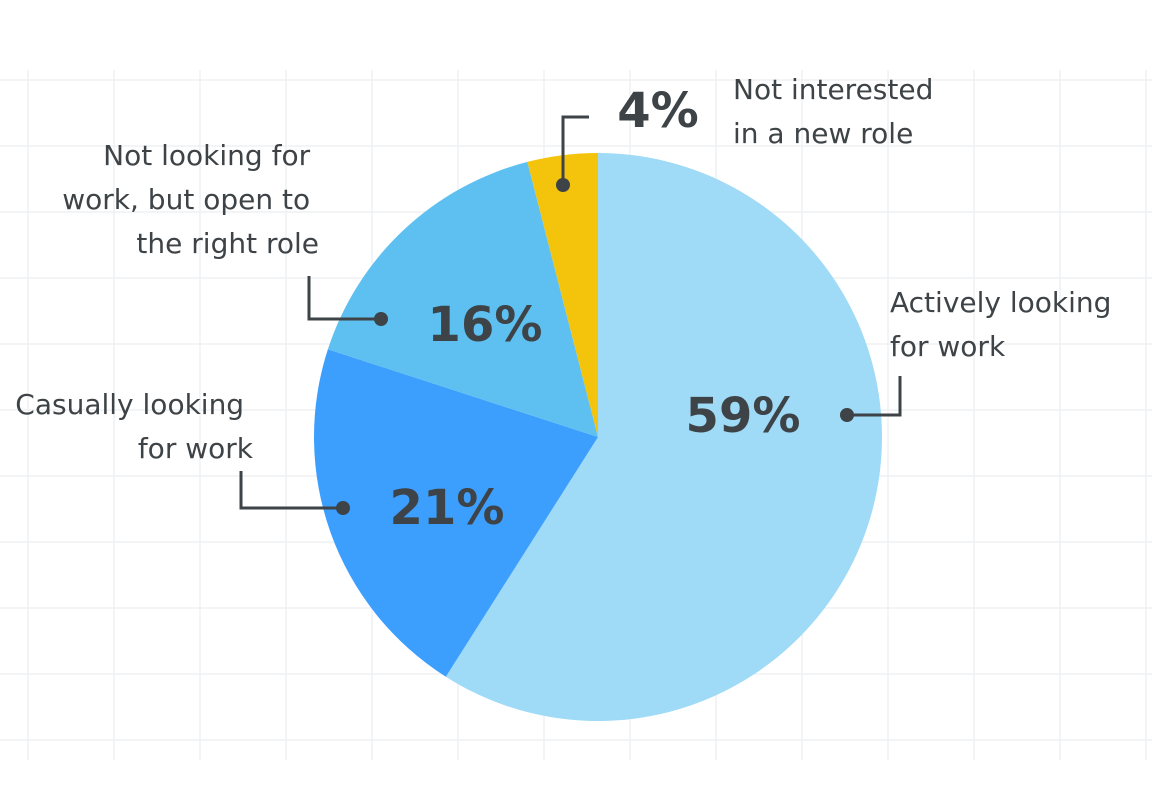 The width and height of the screenshot is (1152, 805). Describe the element at coordinates (874, 396) in the screenshot. I see `leader-line-actively-looking` at that location.